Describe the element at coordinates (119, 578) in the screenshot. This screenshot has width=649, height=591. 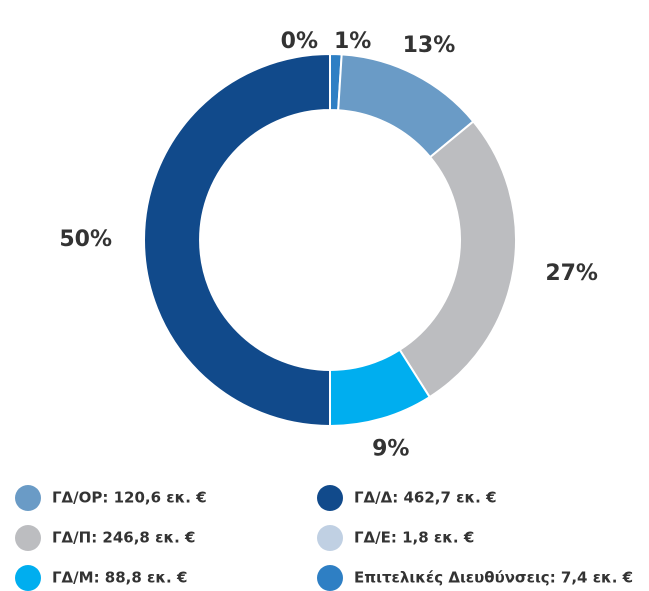
I see `legend-label: ΓΔ/Μ: 88,8 εκ. €` at that location.